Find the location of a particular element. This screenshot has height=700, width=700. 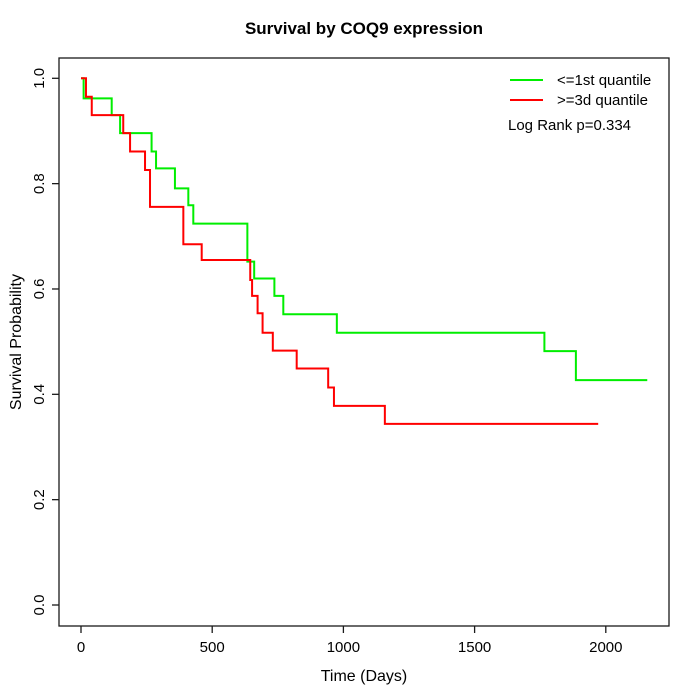

legend-entry-low-expression: <=1st quantile is located at coordinates (580, 80).